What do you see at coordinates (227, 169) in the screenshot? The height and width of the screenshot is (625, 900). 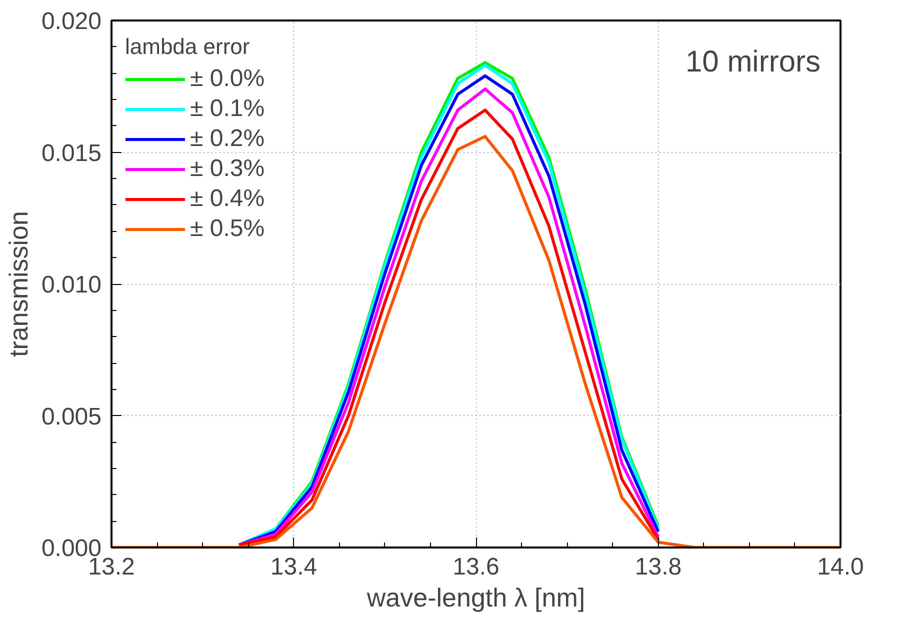 I see `legend-label: ± 0.3%` at bounding box center [227, 169].